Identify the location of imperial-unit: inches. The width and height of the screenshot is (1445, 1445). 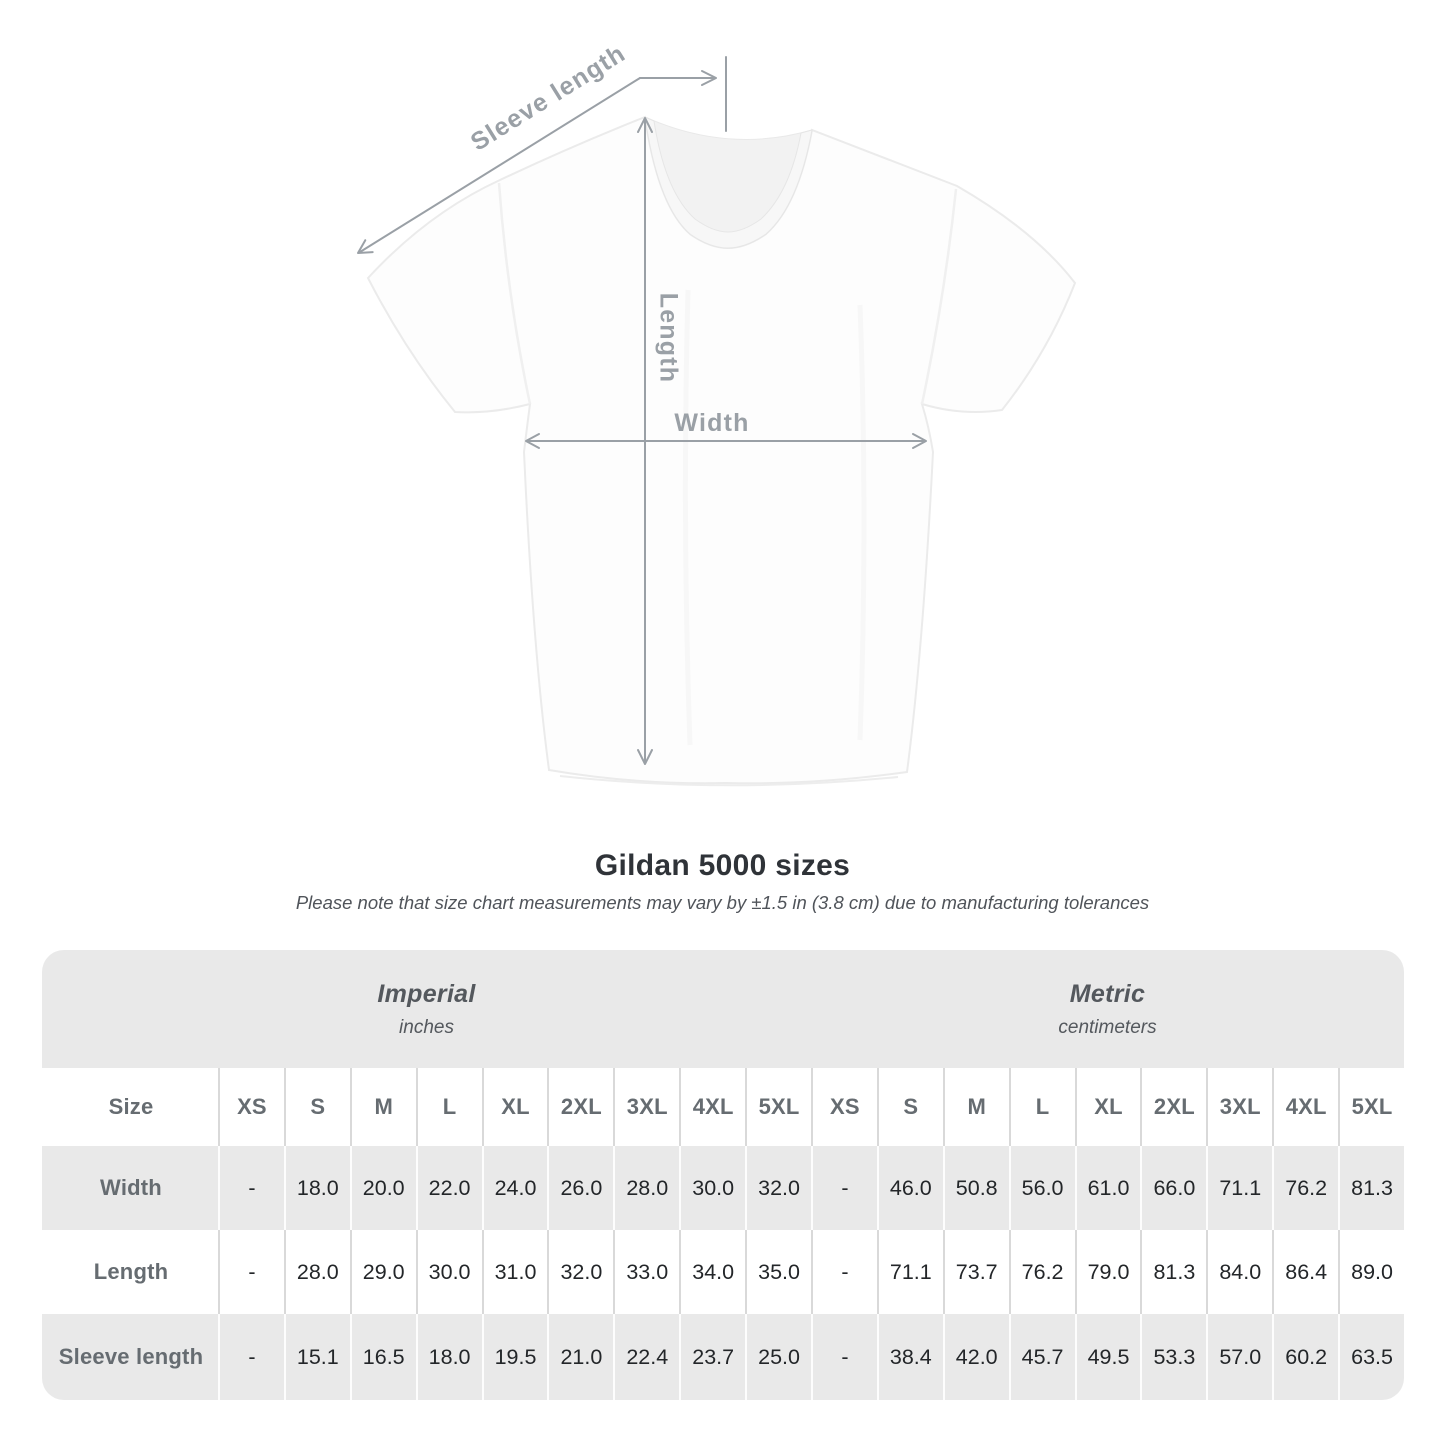
(426, 1027).